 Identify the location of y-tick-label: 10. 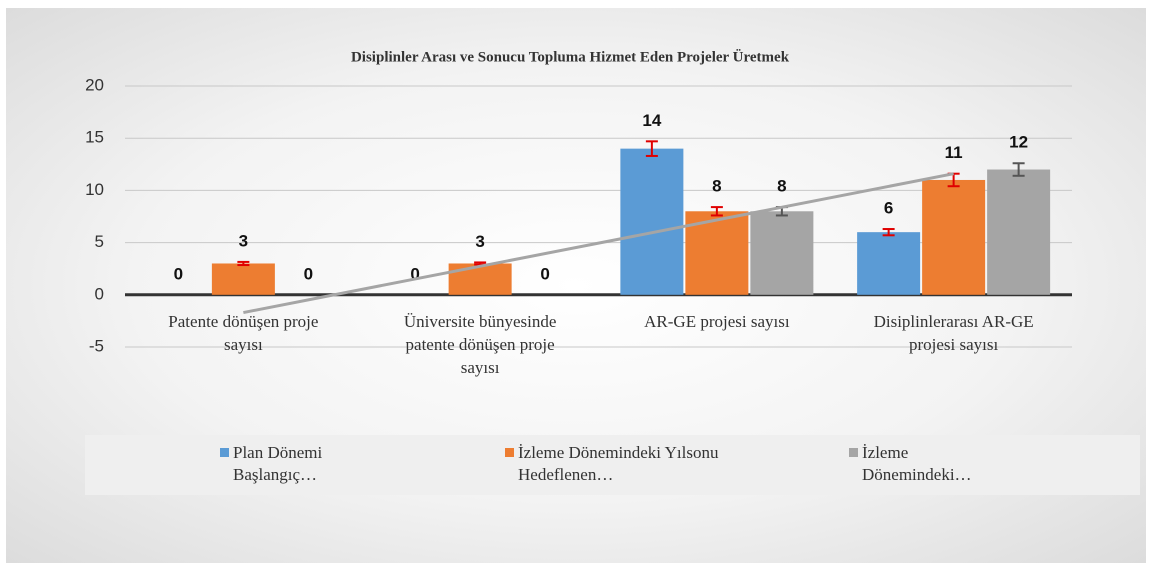
(94, 189).